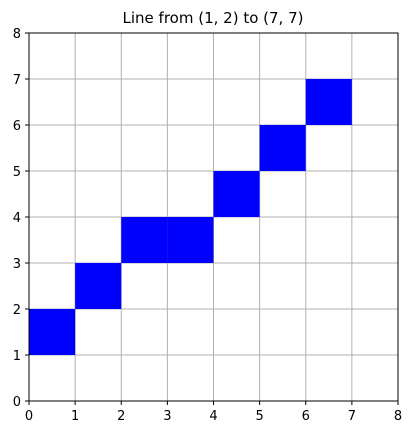  I want to click on x-tick-label: 8, so click(398, 416).